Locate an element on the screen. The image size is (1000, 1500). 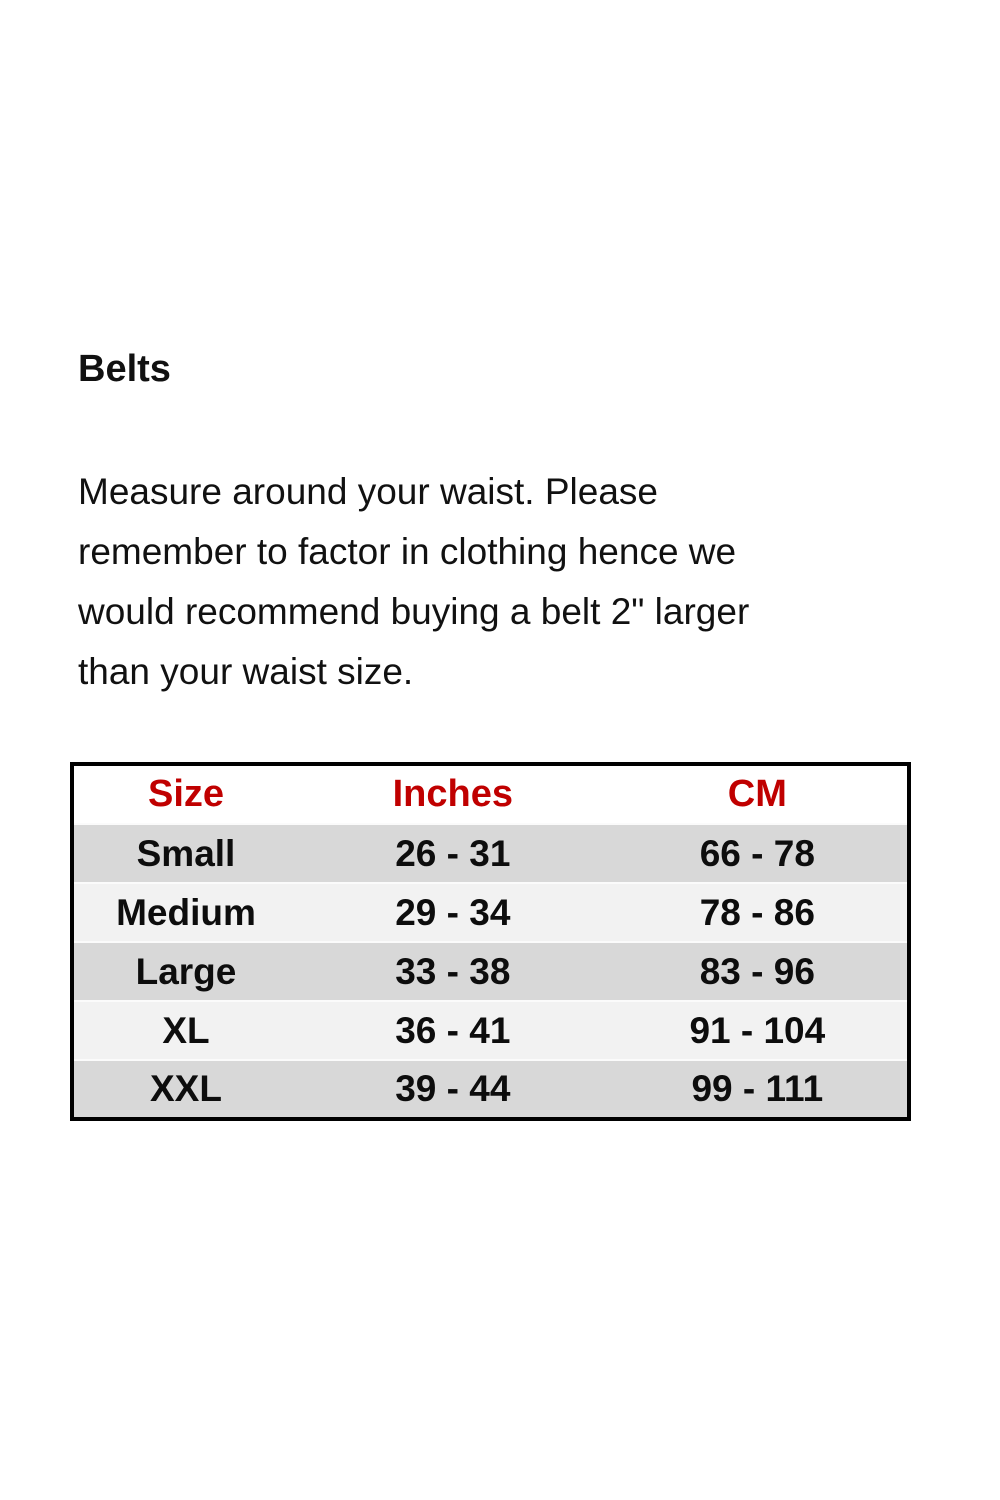
table-row: Small 26 - 31 66 - 78 is located at coordinates (490, 853).